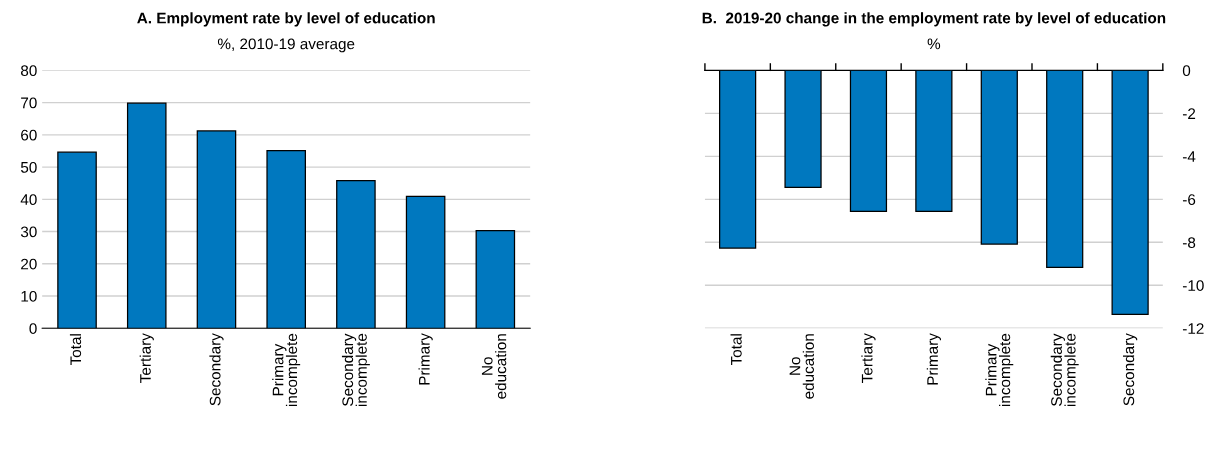 This screenshot has height=469, width=1205. What do you see at coordinates (28, 167) in the screenshot?
I see `y-tick-label: 50` at bounding box center [28, 167].